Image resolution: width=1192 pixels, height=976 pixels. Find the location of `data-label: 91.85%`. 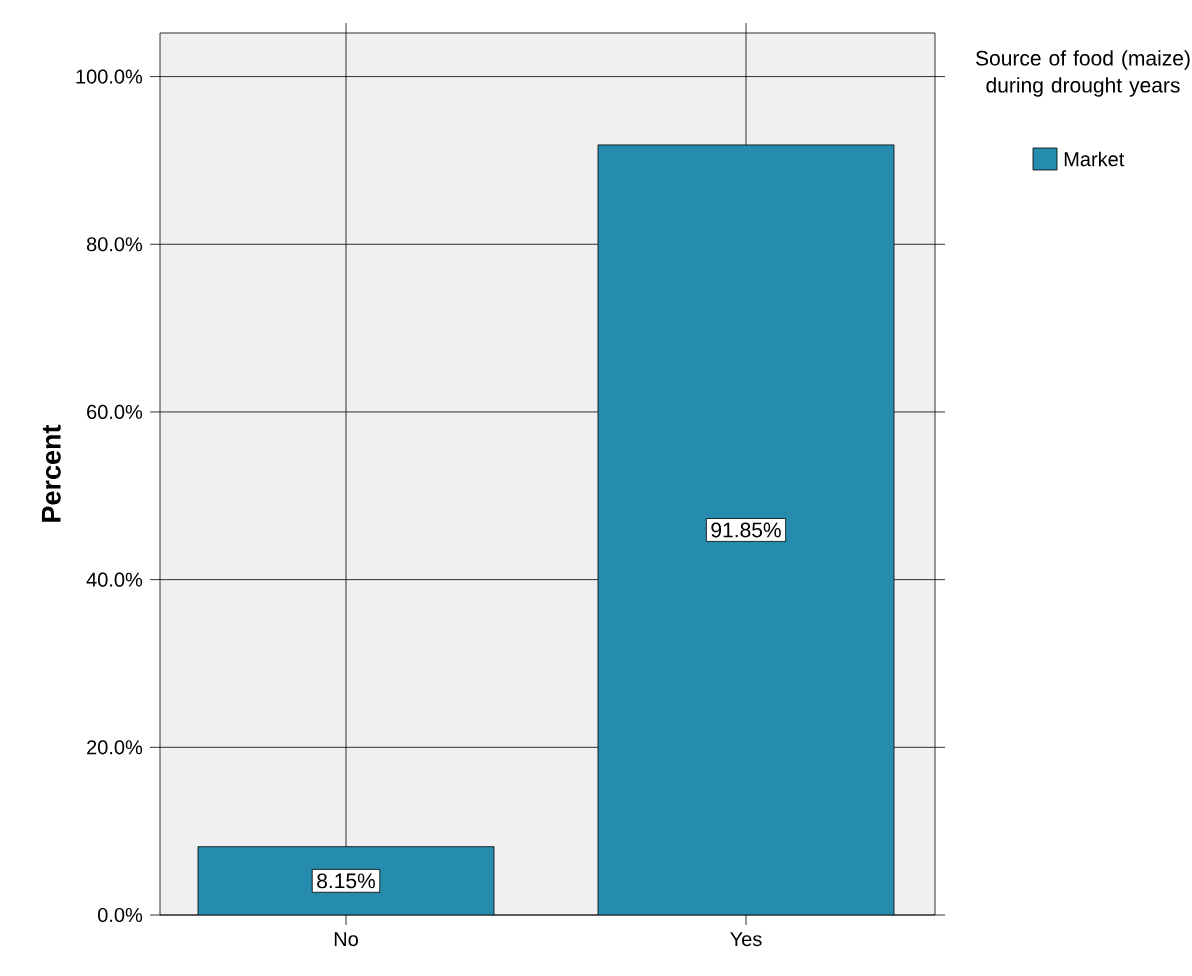

data-label: 91.85% is located at coordinates (746, 530).